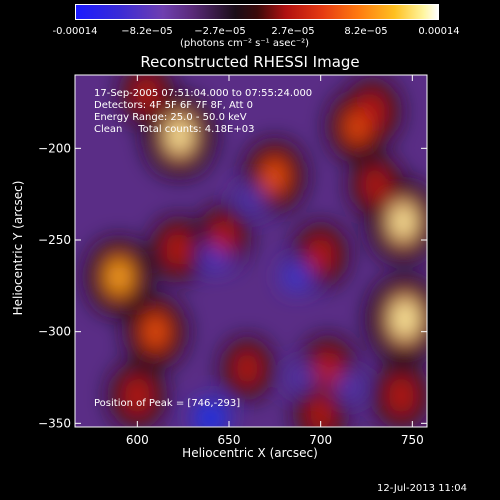 The image size is (500, 500). Describe the element at coordinates (250, 453) in the screenshot. I see `x-axis-label: Heliocentric X (arcsec)` at that location.